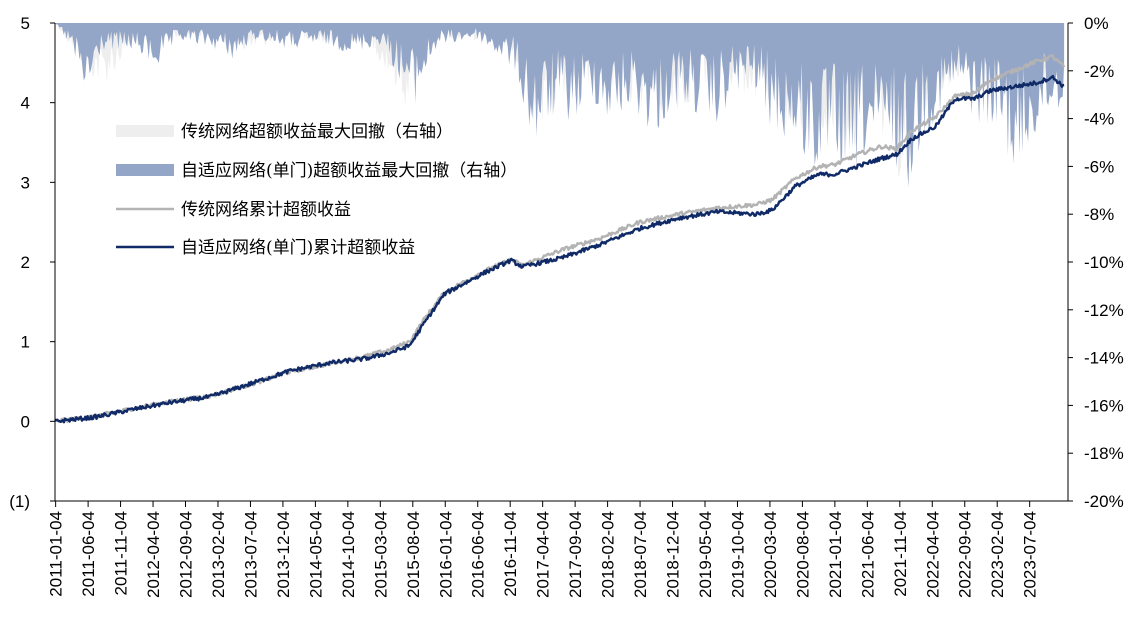 The width and height of the screenshot is (1146, 644). I want to click on x-tick-label: 2021-11-04, so click(900, 554).